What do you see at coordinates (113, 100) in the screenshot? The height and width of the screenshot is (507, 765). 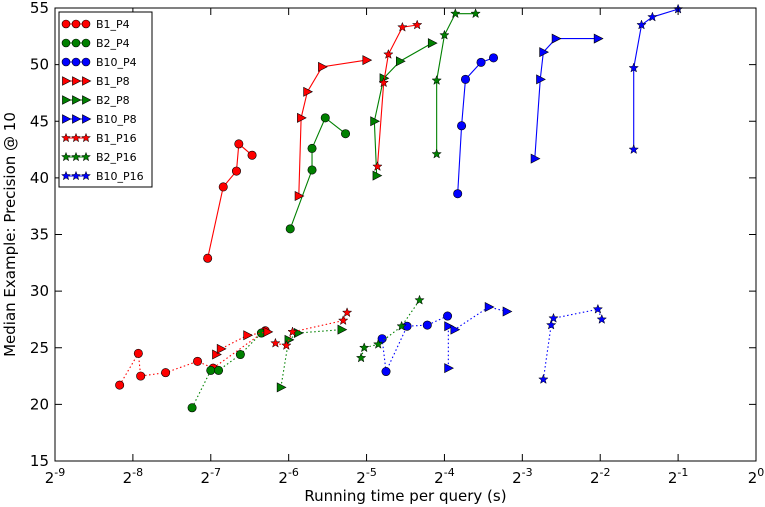 I see `legend-label: B2_P8` at bounding box center [113, 100].